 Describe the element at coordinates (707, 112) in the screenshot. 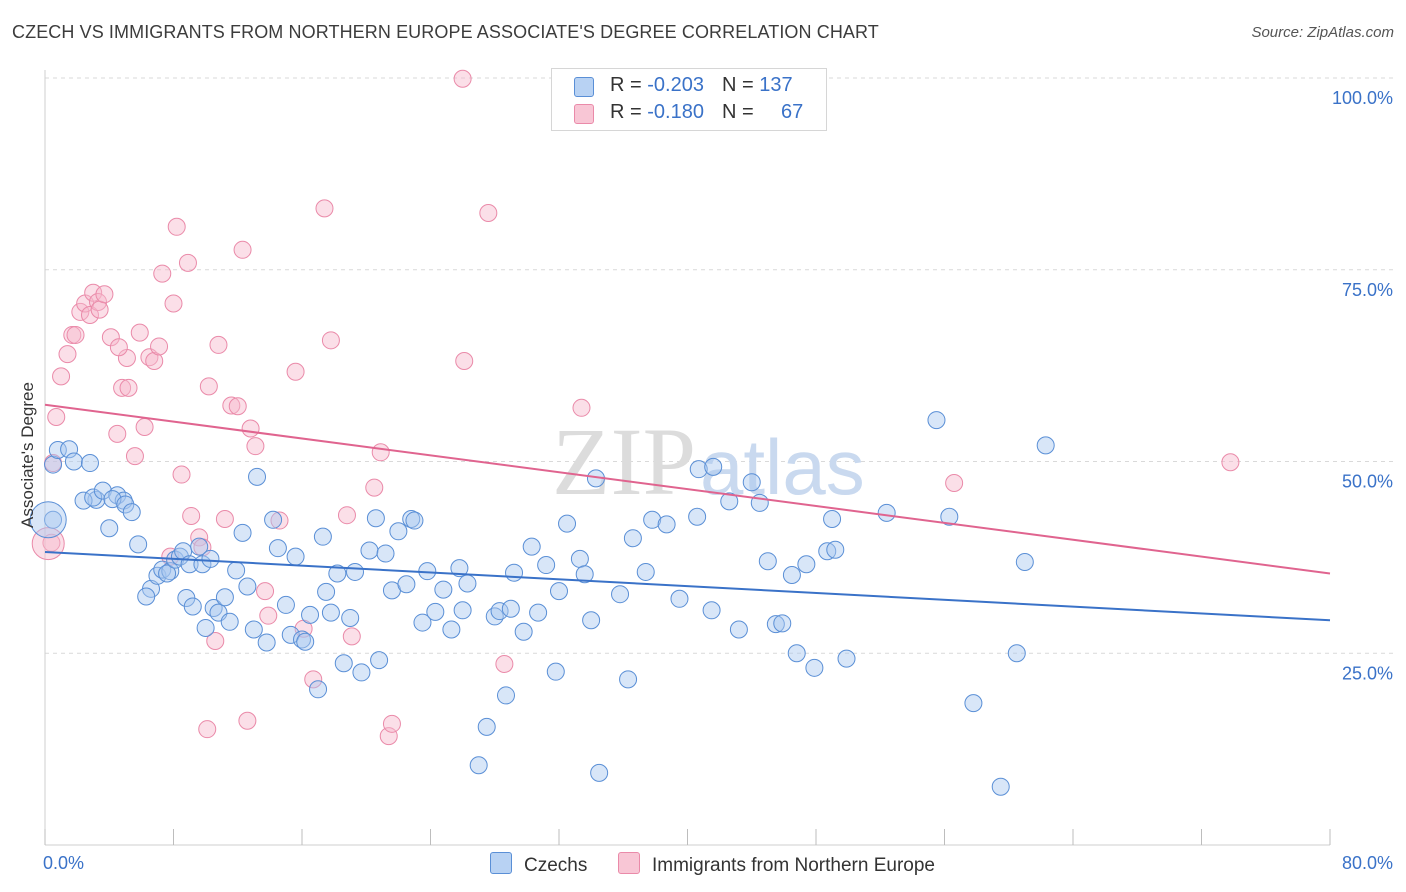

I see `legend-stats-immigrants: R = -0.180 N = 67` at that location.